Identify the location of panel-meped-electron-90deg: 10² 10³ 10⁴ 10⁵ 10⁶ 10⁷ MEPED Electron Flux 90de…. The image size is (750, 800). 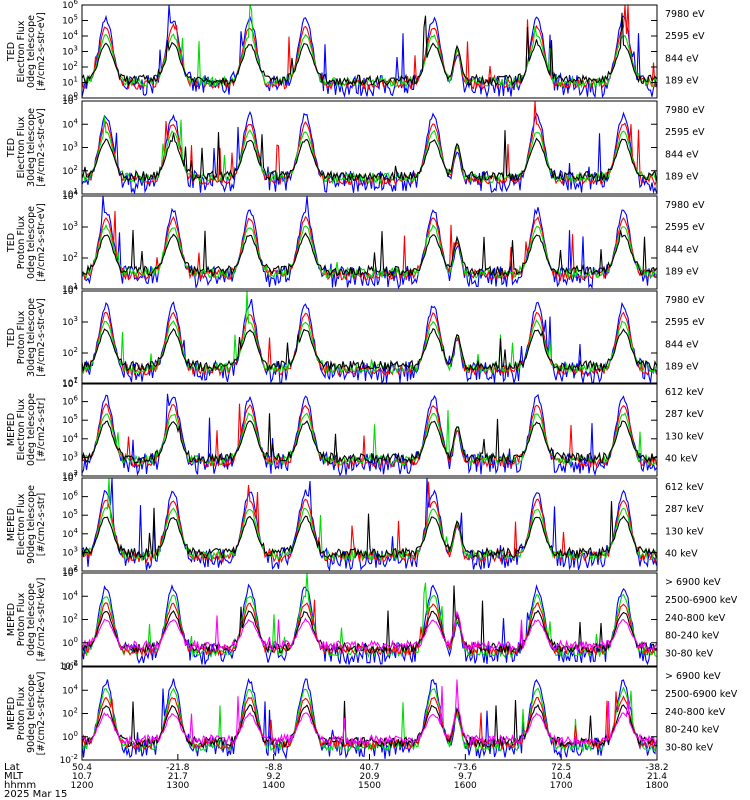
(355, 524).